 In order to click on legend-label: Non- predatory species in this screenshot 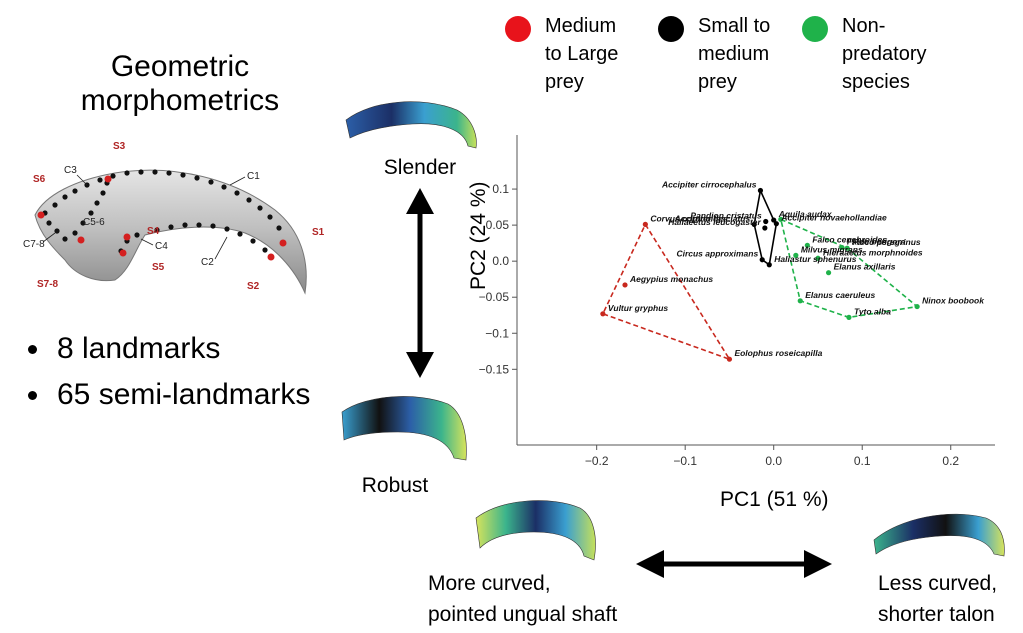, I will do `click(884, 54)`.